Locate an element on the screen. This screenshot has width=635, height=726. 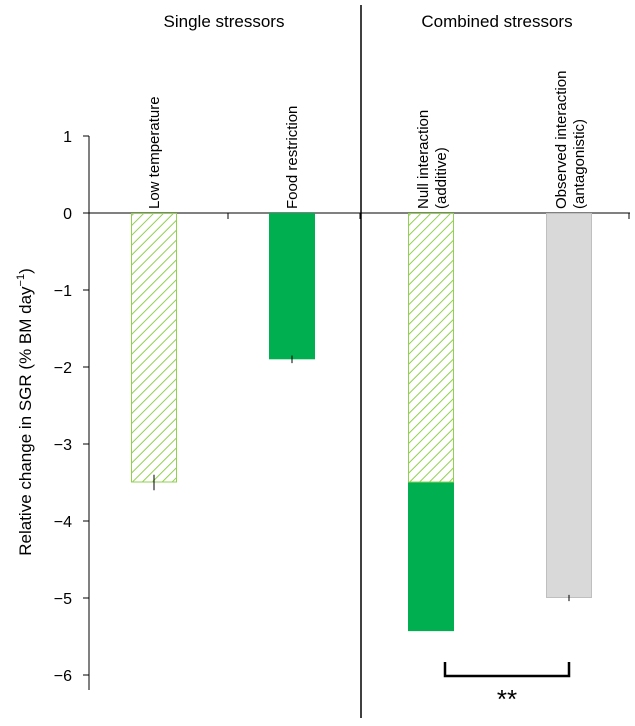
y-axis-label: Relative change in SGR (% BM day−1) is located at coordinates (25, 412).